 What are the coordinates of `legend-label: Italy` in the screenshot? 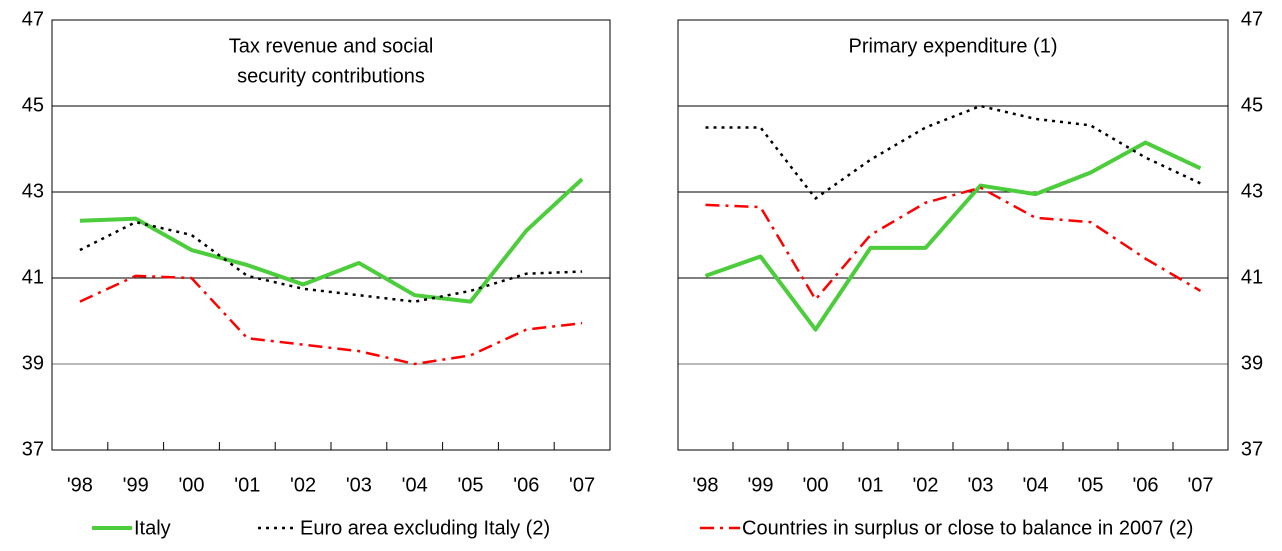 It's located at (152, 528).